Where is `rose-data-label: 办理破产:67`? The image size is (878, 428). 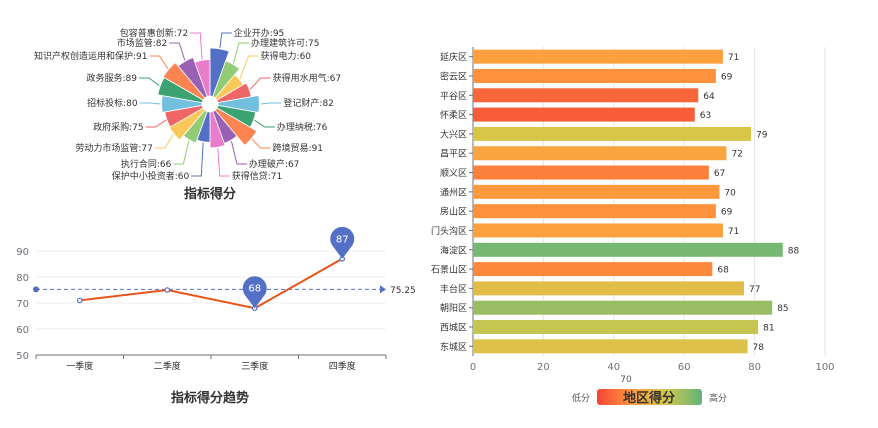 rose-data-label: 办理破产:67 is located at coordinates (274, 164).